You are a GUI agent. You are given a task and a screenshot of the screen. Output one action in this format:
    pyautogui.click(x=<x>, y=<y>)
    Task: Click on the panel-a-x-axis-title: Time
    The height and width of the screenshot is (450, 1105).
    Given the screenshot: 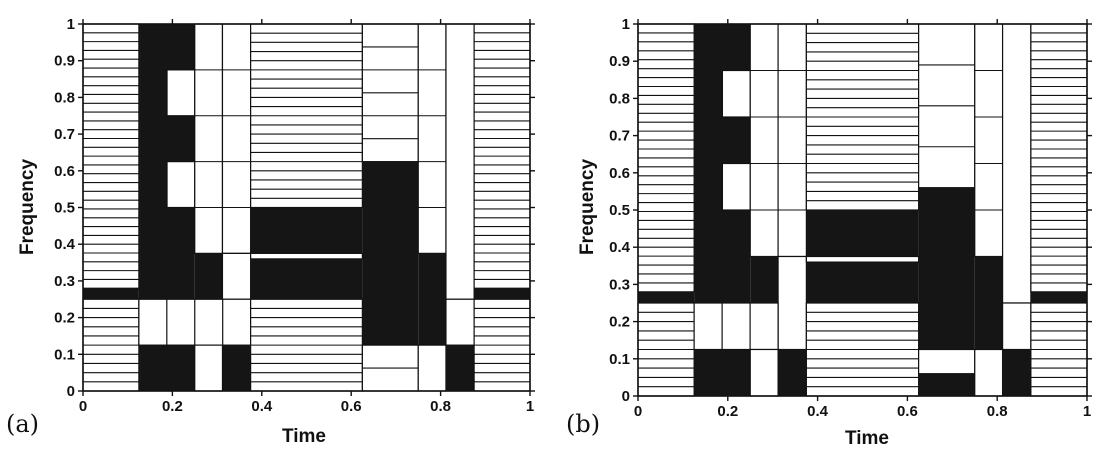 What is the action you would take?
    pyautogui.click(x=304, y=436)
    